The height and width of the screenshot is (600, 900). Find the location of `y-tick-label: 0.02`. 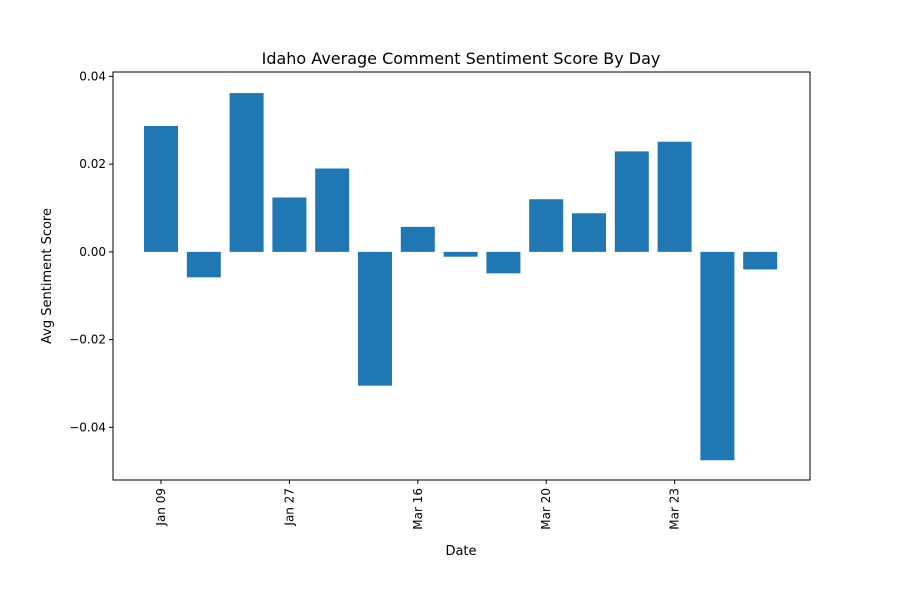

y-tick-label: 0.02 is located at coordinates (92, 164).